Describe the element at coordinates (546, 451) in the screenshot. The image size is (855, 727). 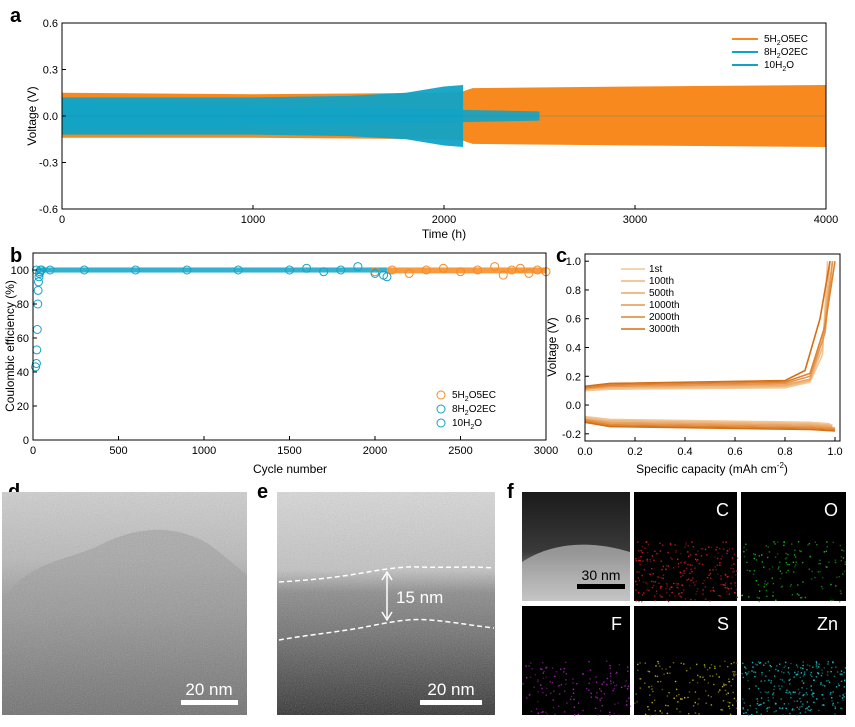
I see `chart-b-xtick-label-6: 3000` at that location.